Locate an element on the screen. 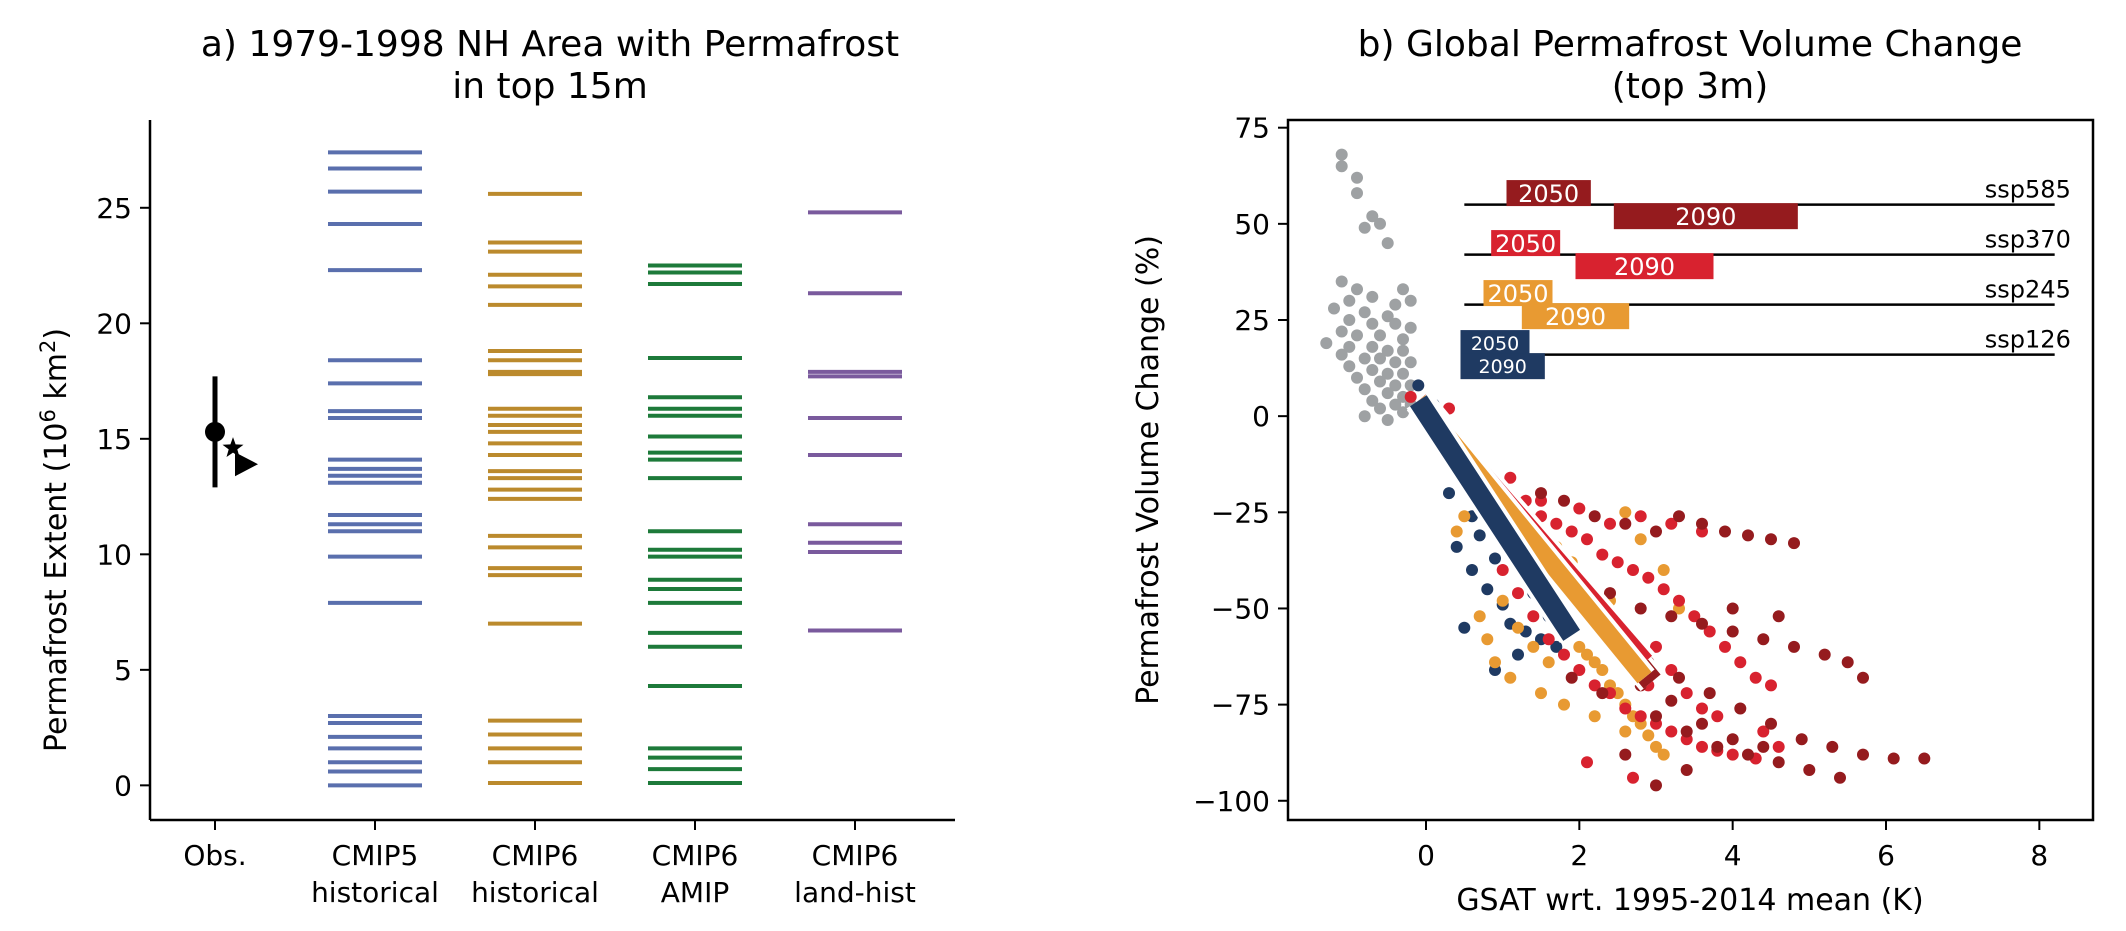  y-tick-label: 0 is located at coordinates (123, 785).